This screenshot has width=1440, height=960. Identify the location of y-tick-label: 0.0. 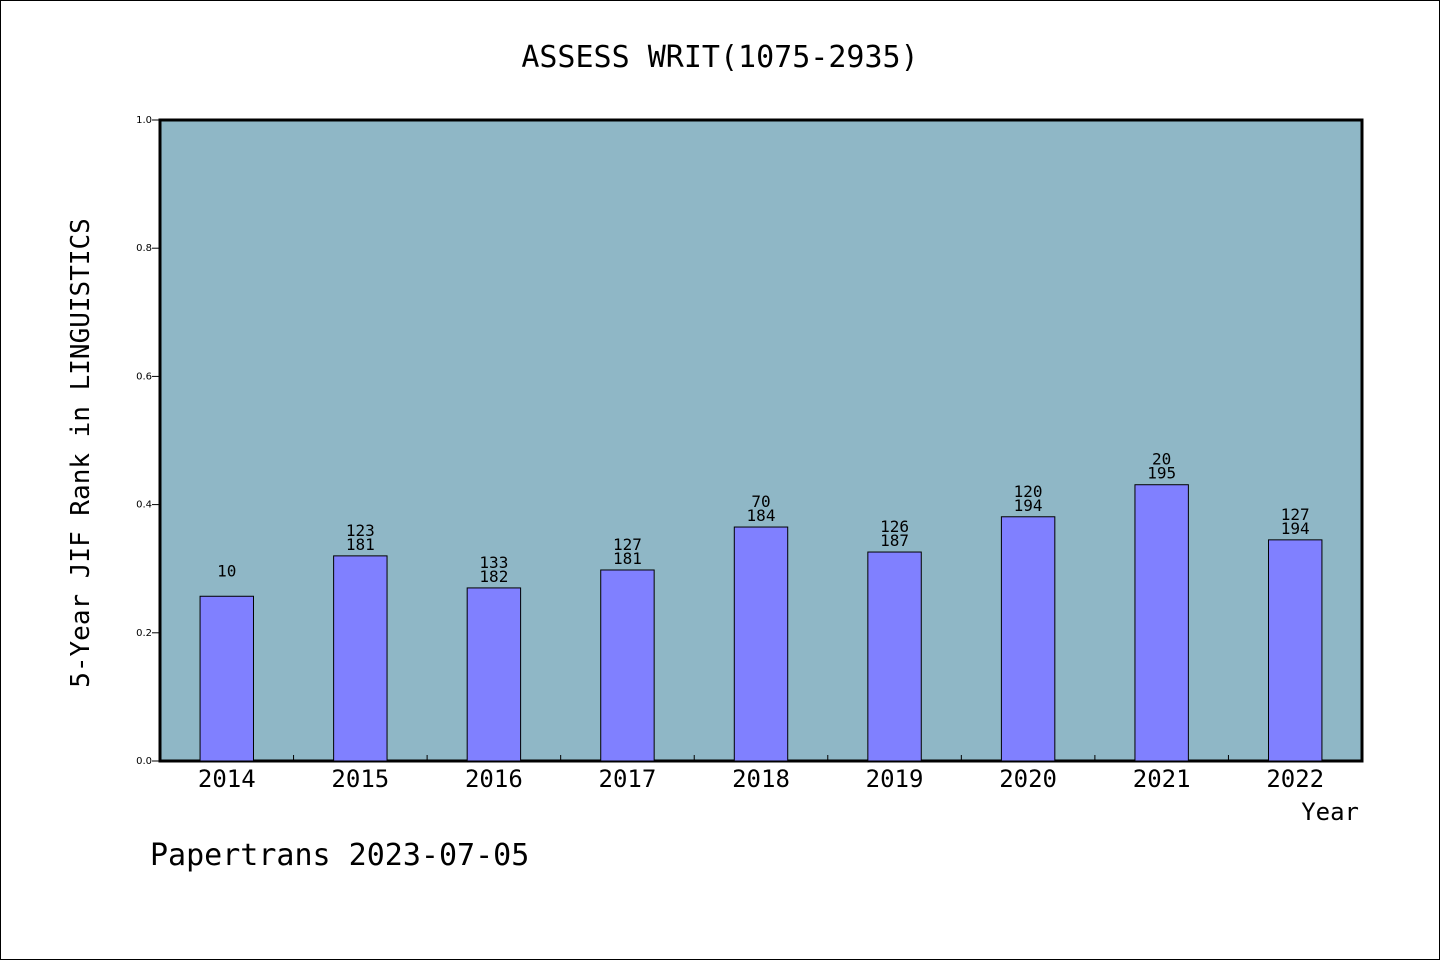
(144, 761).